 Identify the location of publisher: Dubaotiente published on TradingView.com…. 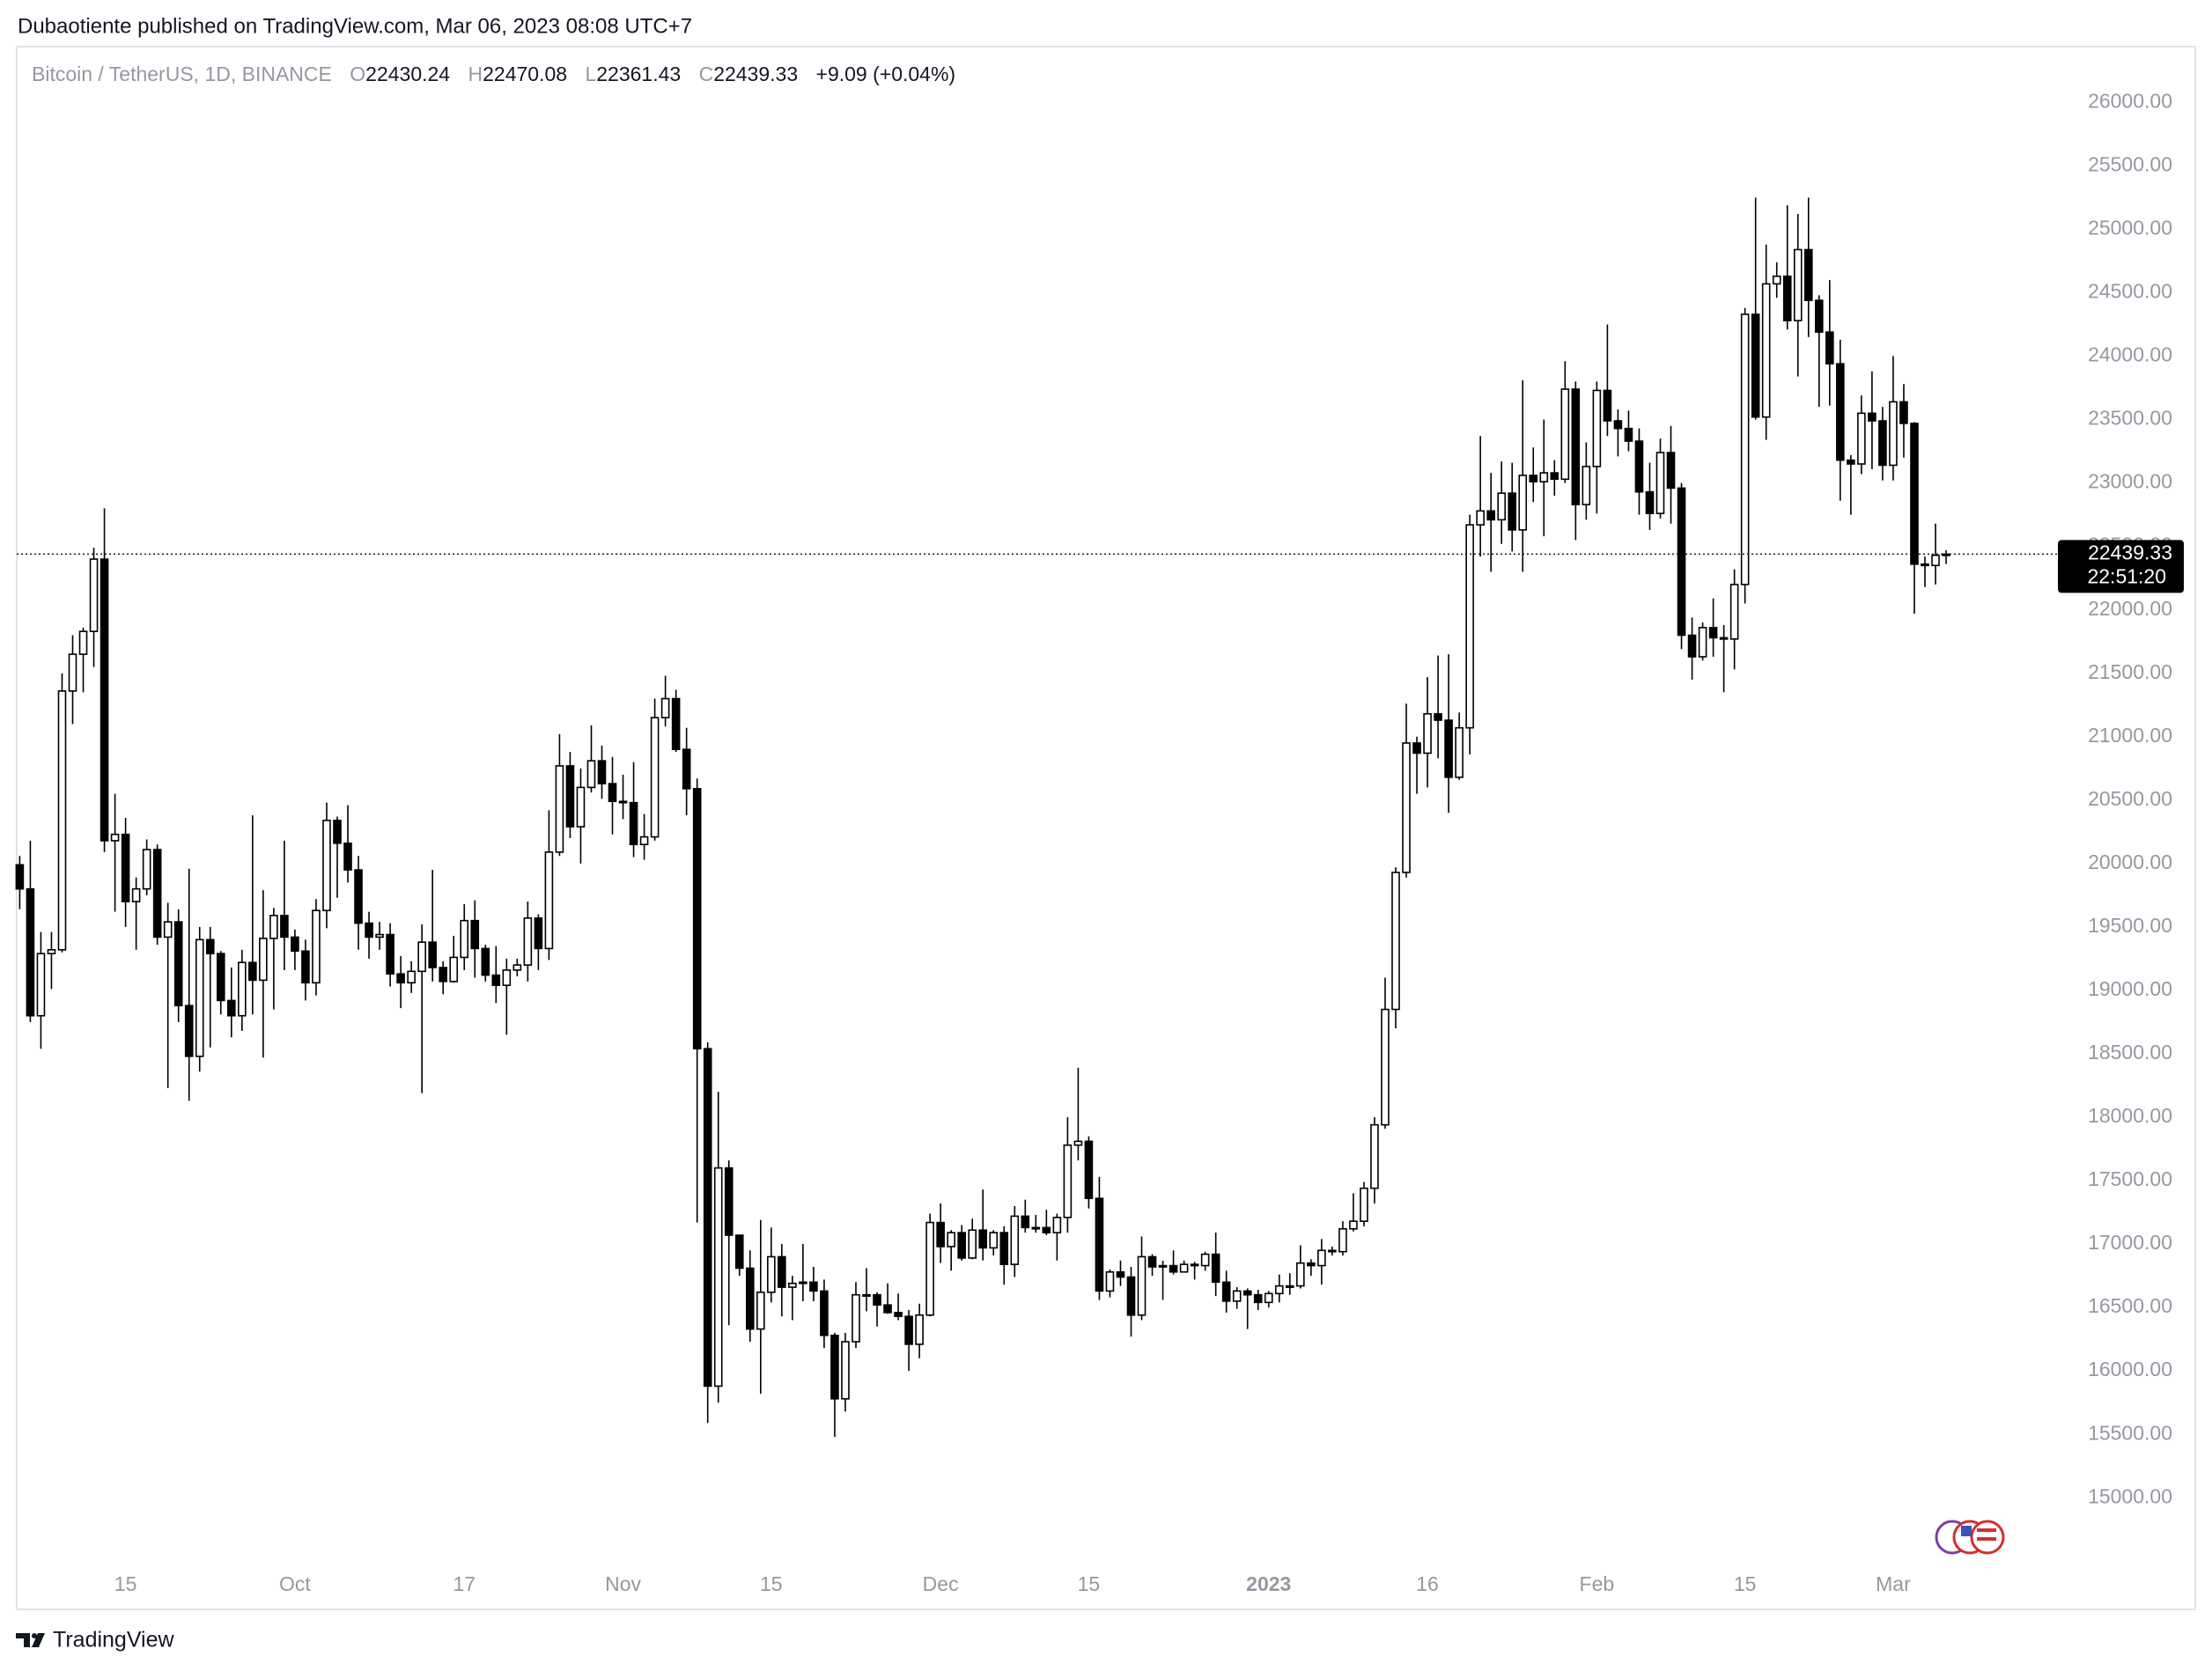
(355, 26).